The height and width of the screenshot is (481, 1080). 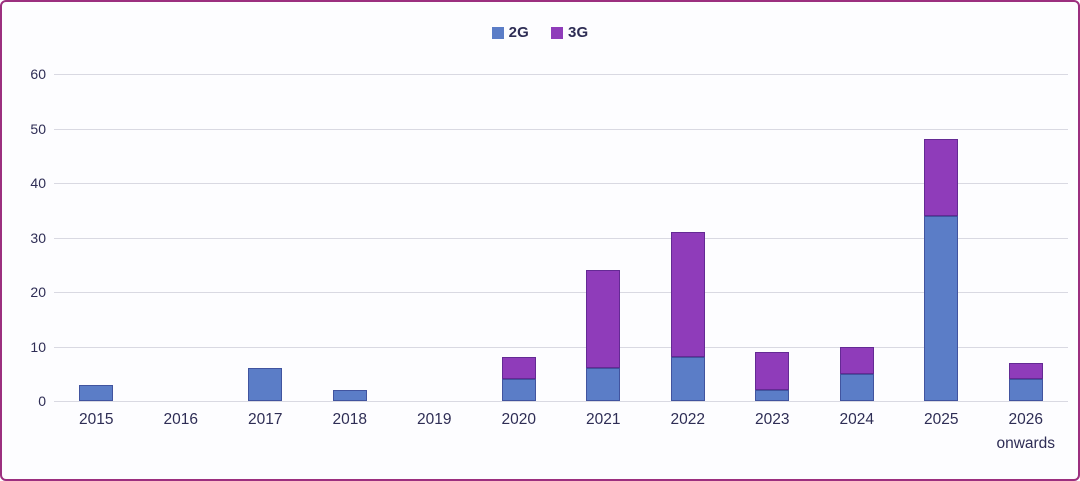 What do you see at coordinates (497, 32) in the screenshot?
I see `legend-swatch-2g-icon` at bounding box center [497, 32].